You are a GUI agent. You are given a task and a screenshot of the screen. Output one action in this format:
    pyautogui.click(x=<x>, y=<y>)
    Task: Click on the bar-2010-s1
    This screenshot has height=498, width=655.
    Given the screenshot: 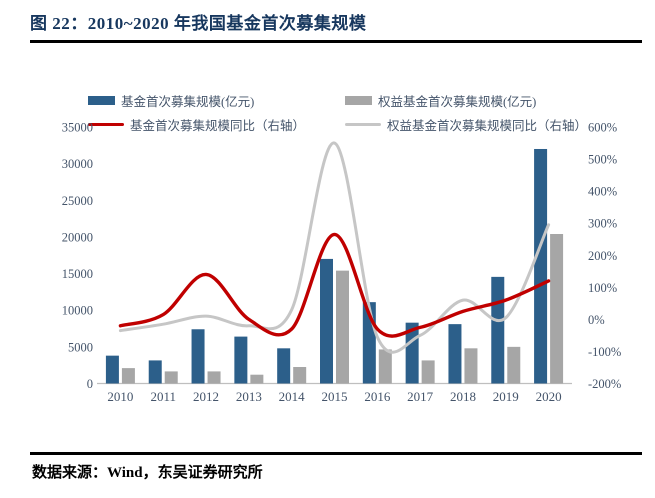 What is the action you would take?
    pyautogui.click(x=128, y=376)
    